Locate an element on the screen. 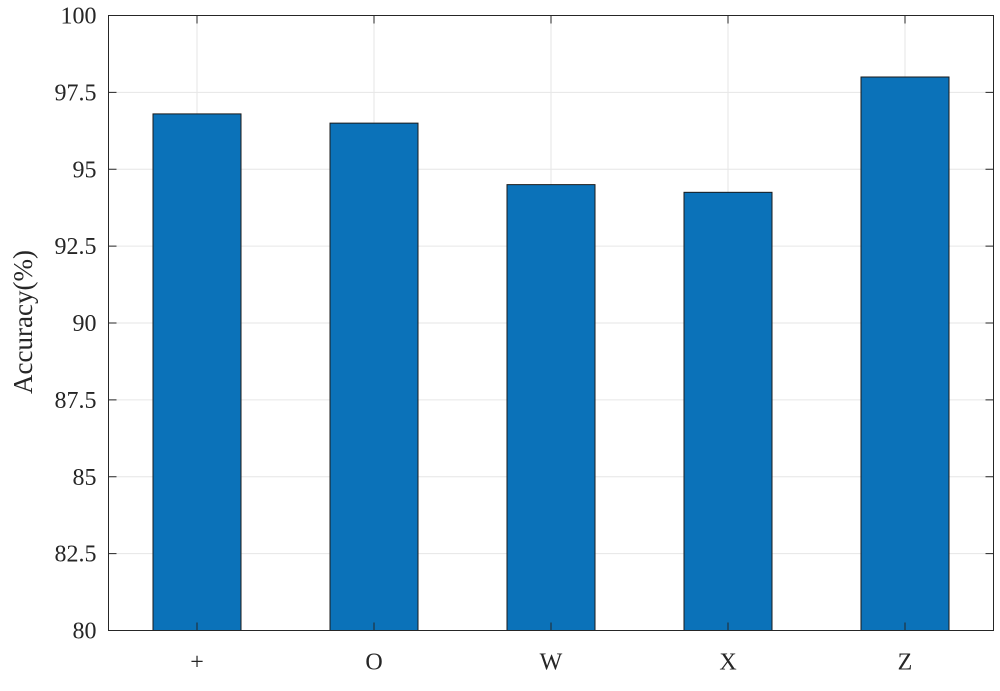 The image size is (1000, 691). x-tick-label: O is located at coordinates (373, 663).